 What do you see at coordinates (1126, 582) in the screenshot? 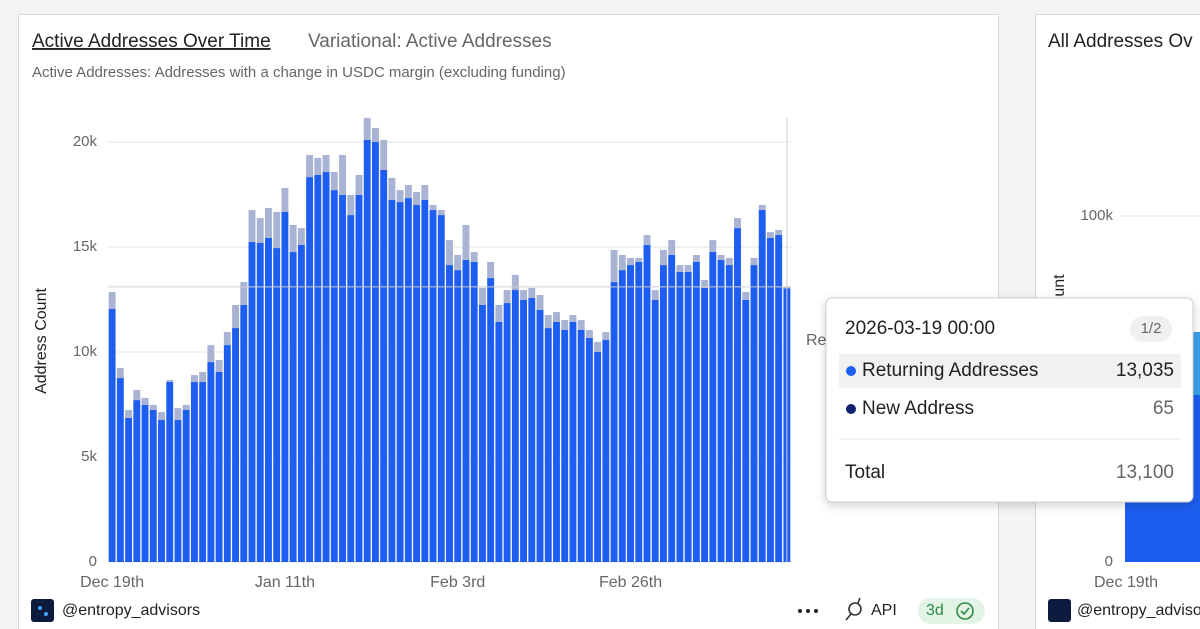
I see `side-x-tick: Dec 19th` at bounding box center [1126, 582].